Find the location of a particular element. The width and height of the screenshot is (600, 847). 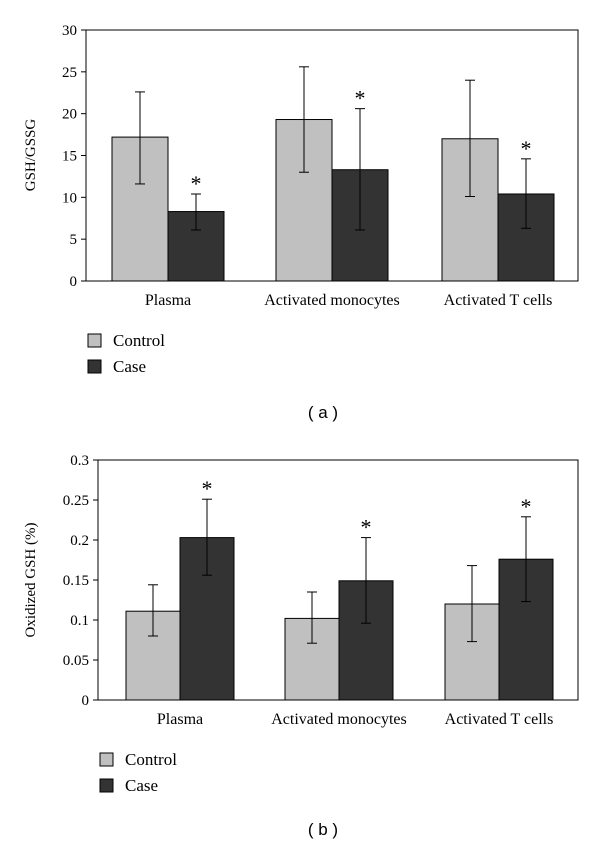

y-tick-label: 20 is located at coordinates (69, 115).